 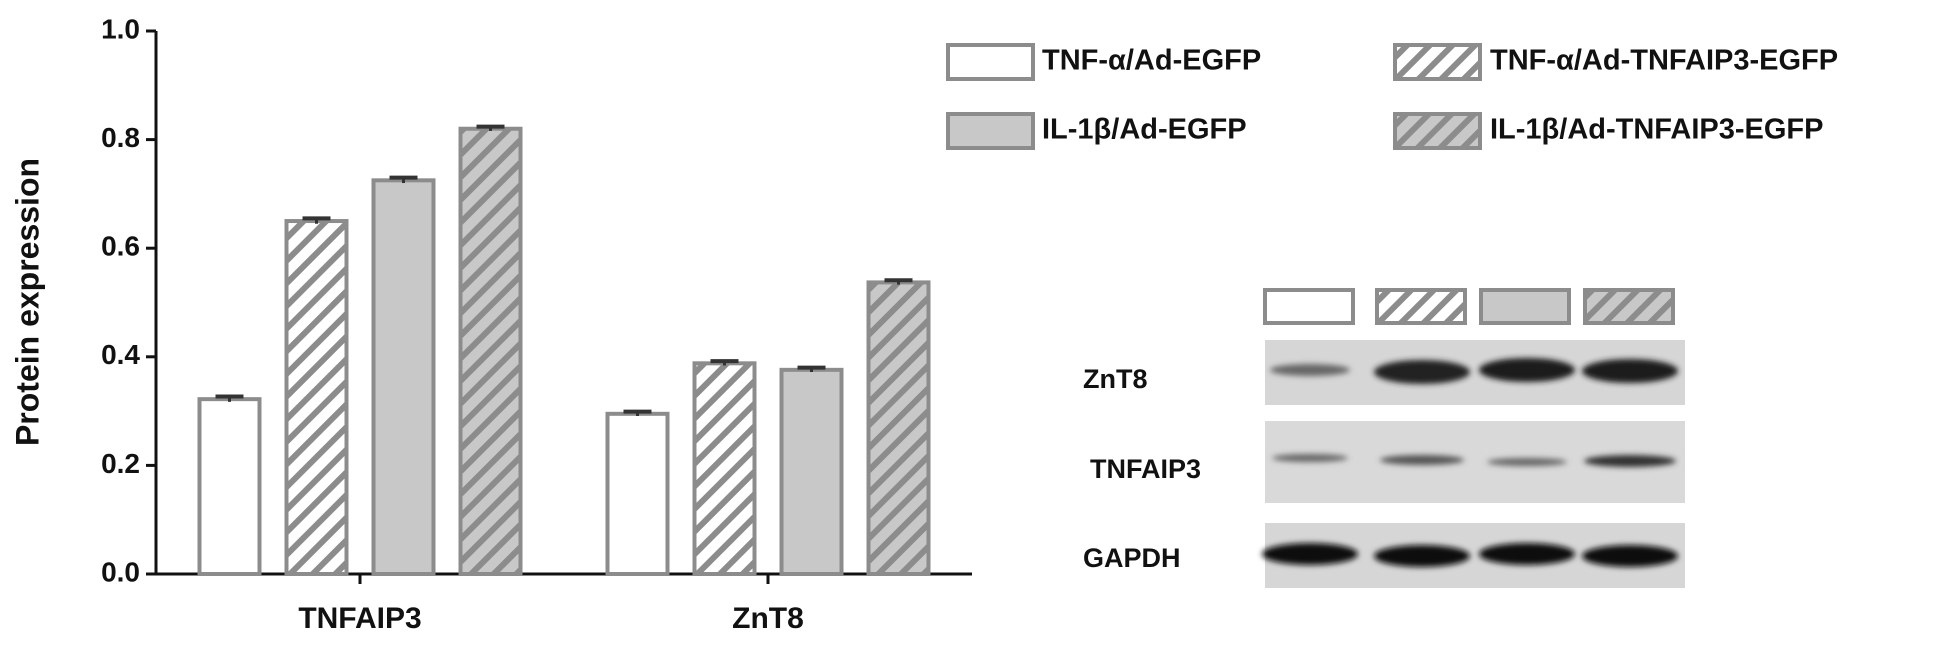 I want to click on western-blot: ZnT8 TNFAIP3 GAPDH, so click(x=1384, y=438).